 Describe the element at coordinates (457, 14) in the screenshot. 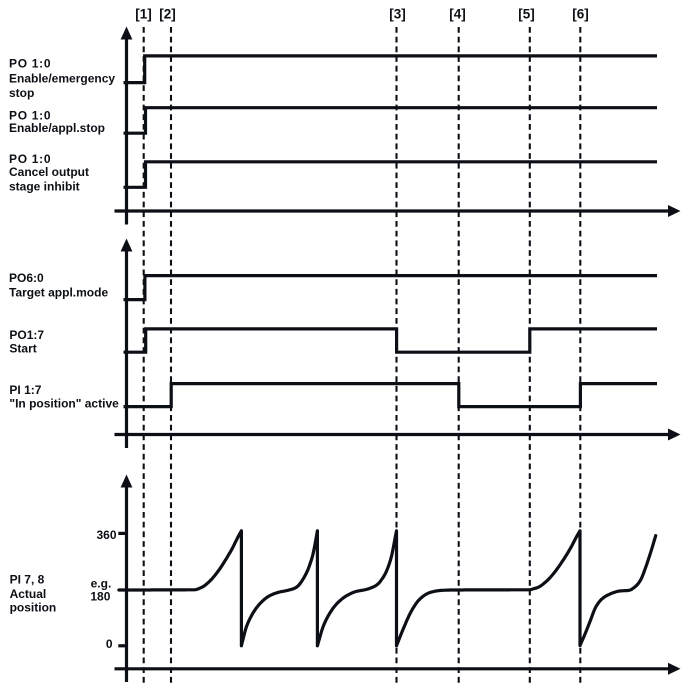

I see `svg-text: [4]` at that location.